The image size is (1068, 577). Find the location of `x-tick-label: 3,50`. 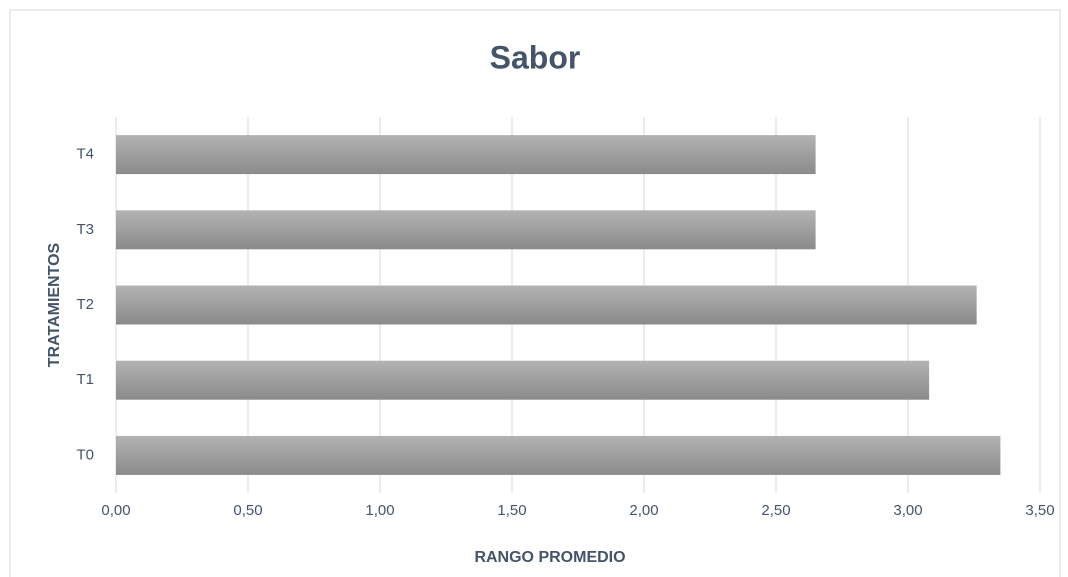

x-tick-label: 3,50 is located at coordinates (1039, 510).